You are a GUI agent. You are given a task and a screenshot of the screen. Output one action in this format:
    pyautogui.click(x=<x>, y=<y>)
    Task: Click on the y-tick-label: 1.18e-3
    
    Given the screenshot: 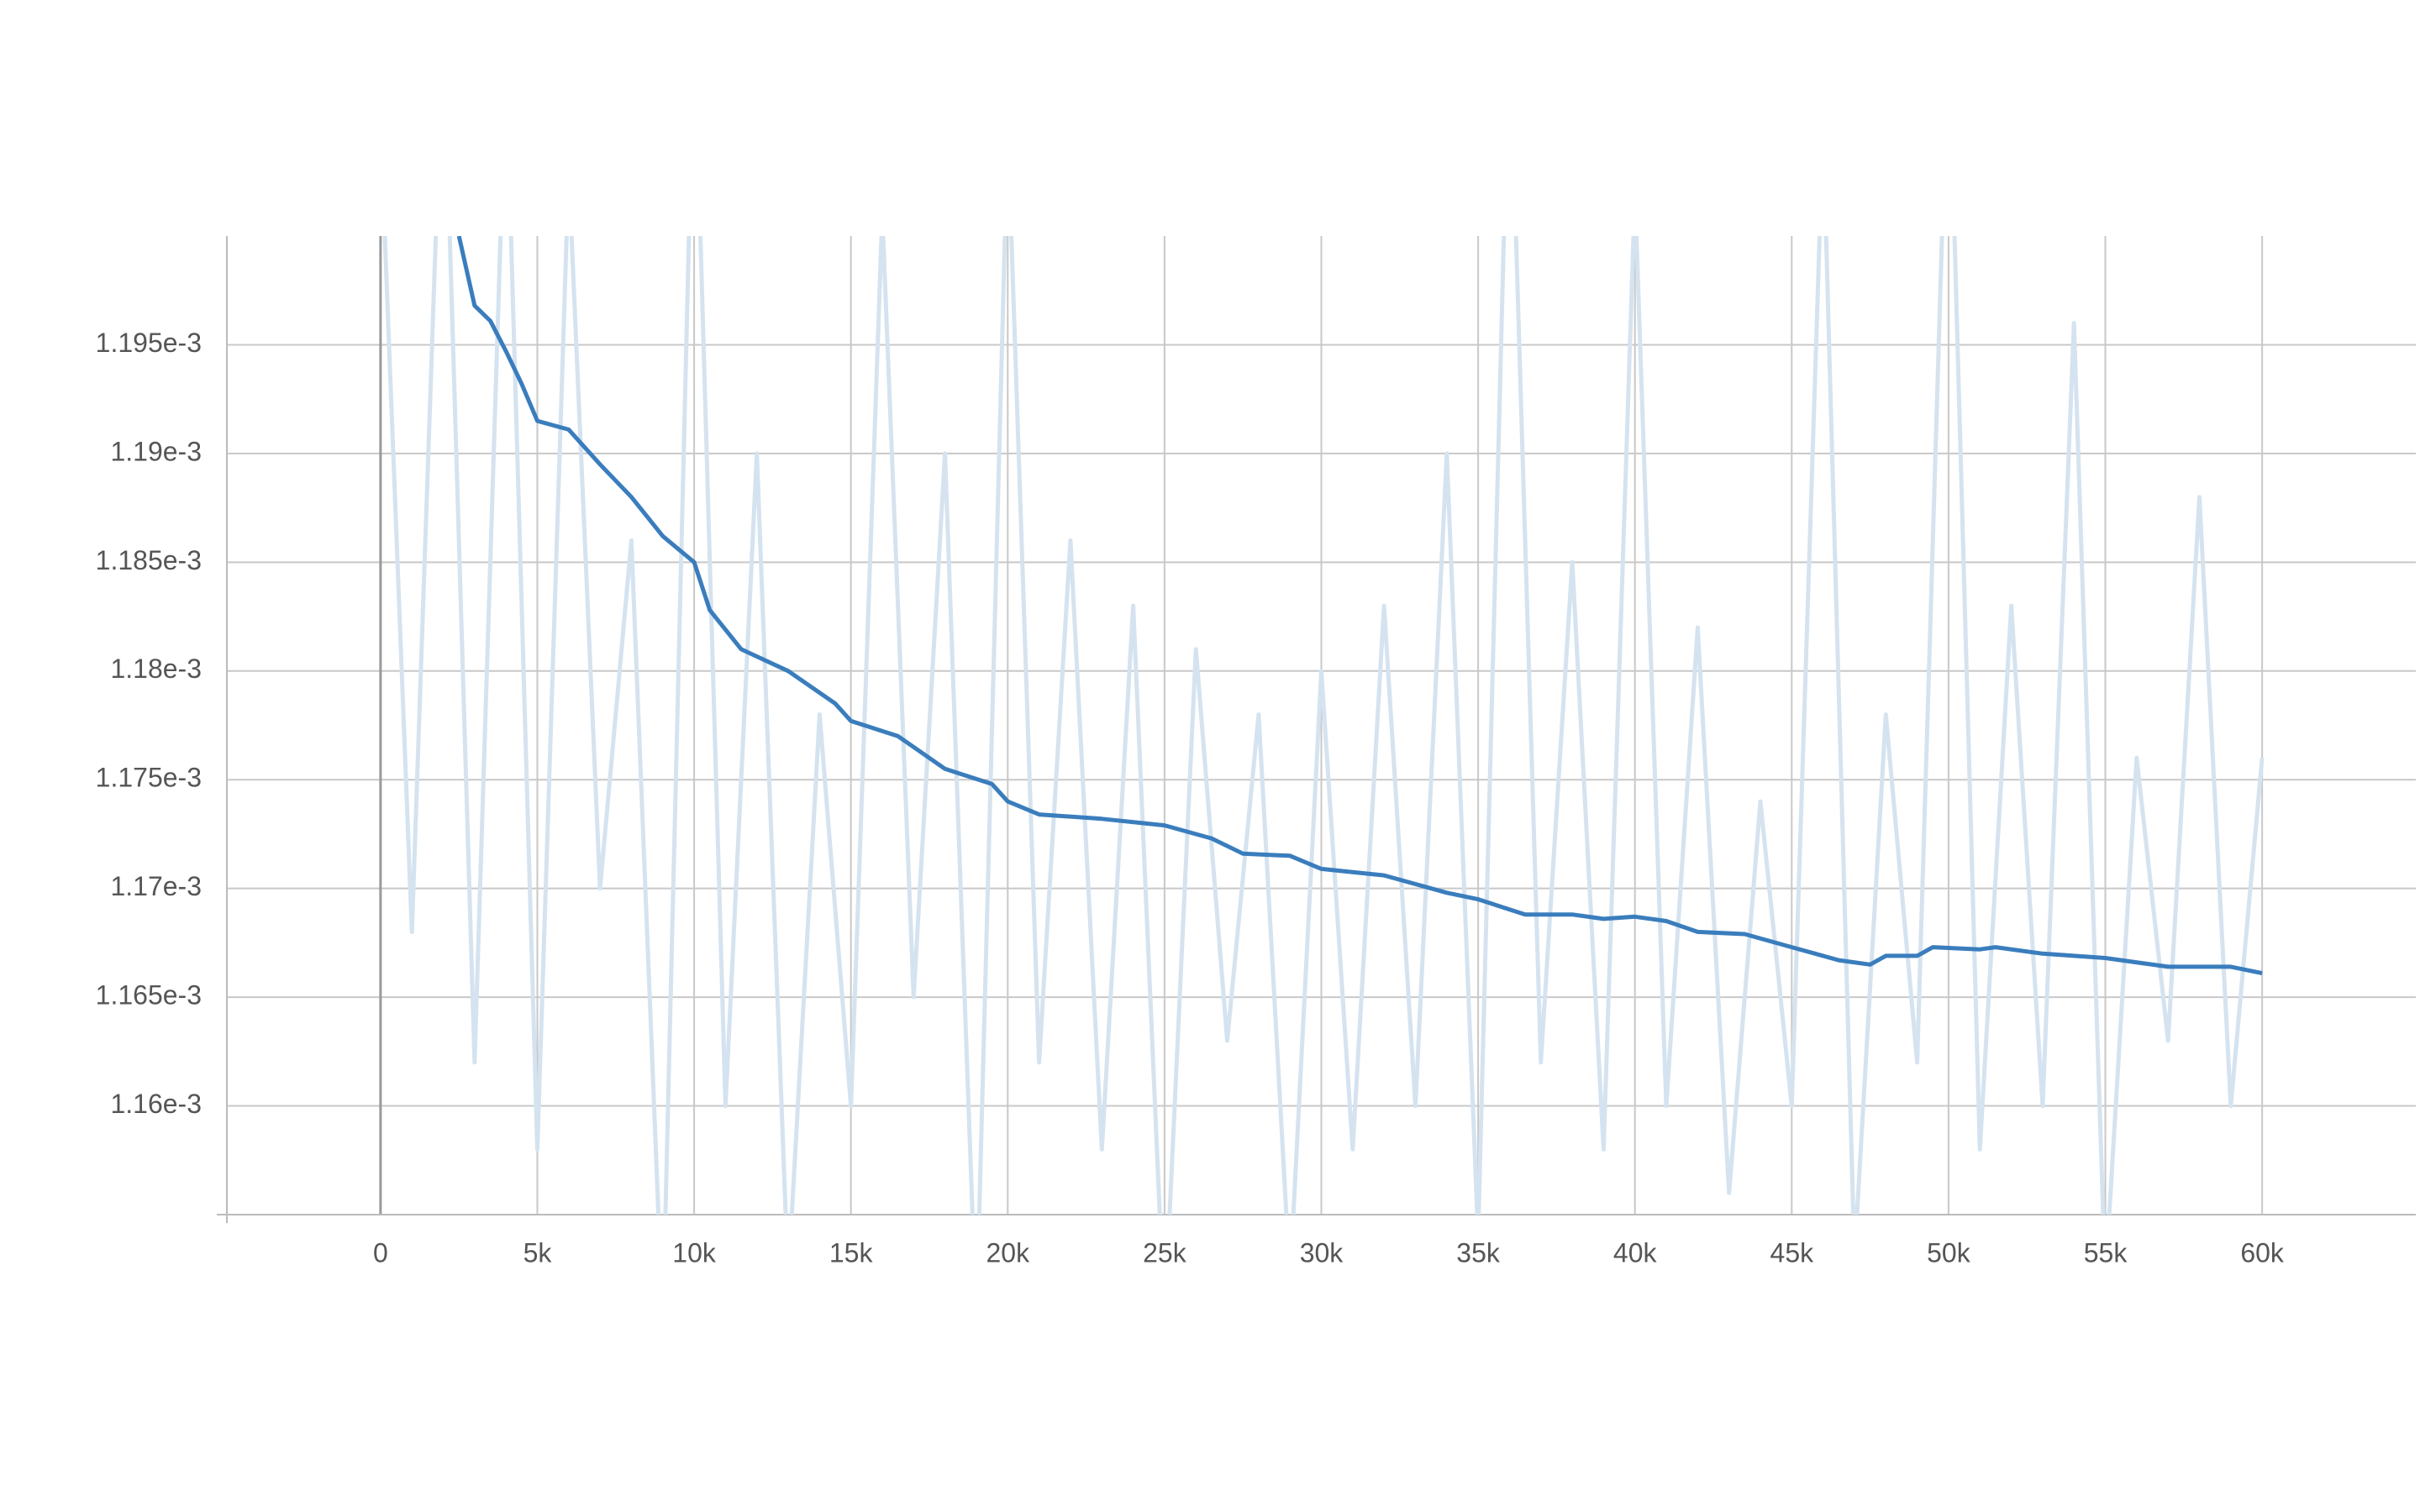 What is the action you would take?
    pyautogui.click(x=156, y=669)
    